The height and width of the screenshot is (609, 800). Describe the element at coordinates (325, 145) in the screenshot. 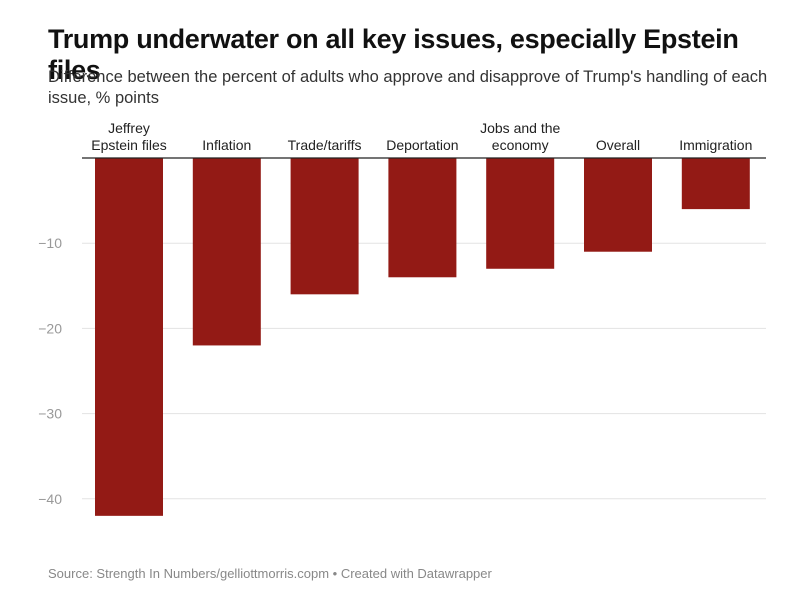

I see `category-label: Trade/tariffs` at that location.